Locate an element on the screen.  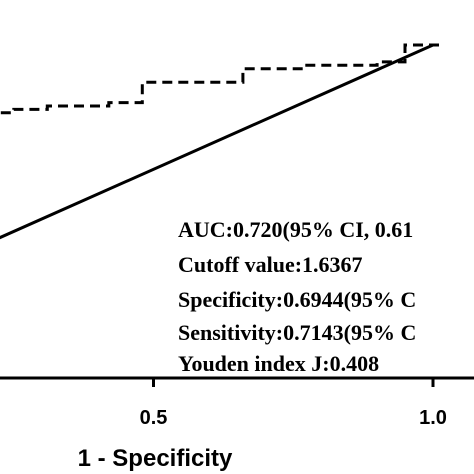
youden-annotation: Youden index J:0.408 is located at coordinates (279, 363).